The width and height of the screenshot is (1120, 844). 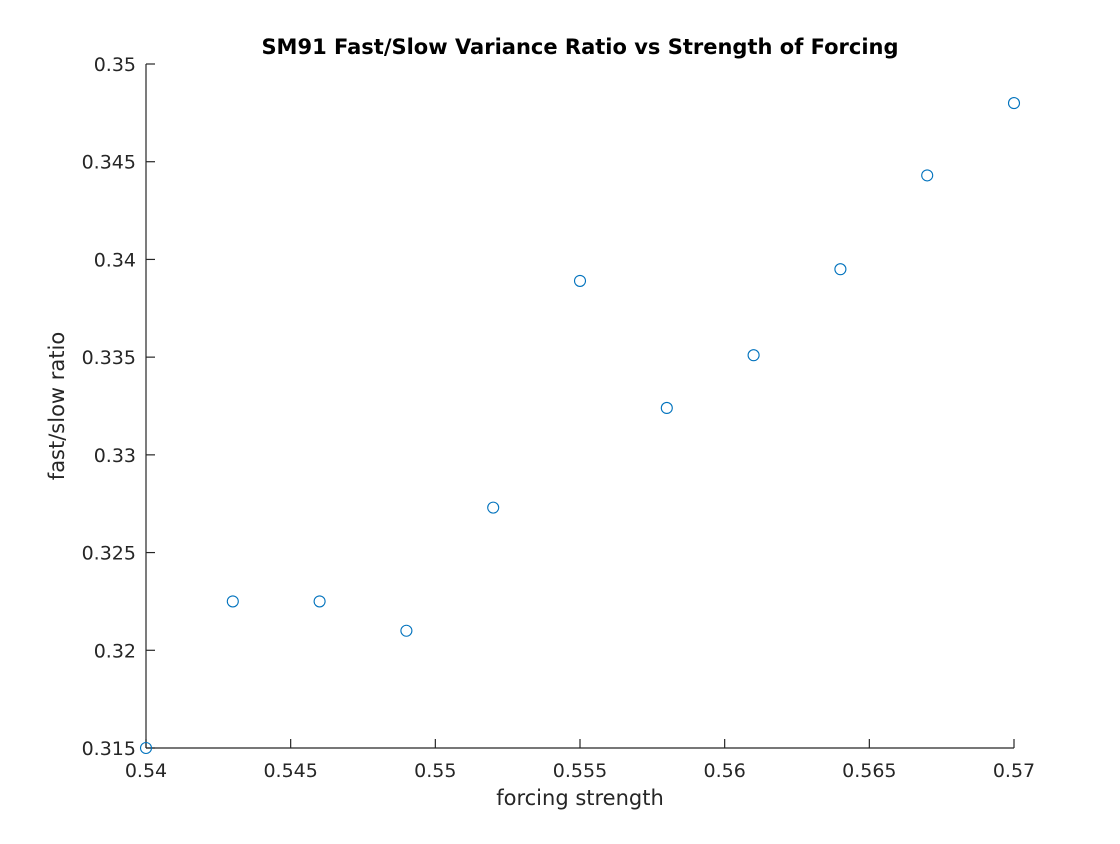 I want to click on x-tick-label: 0.555, so click(x=580, y=771).